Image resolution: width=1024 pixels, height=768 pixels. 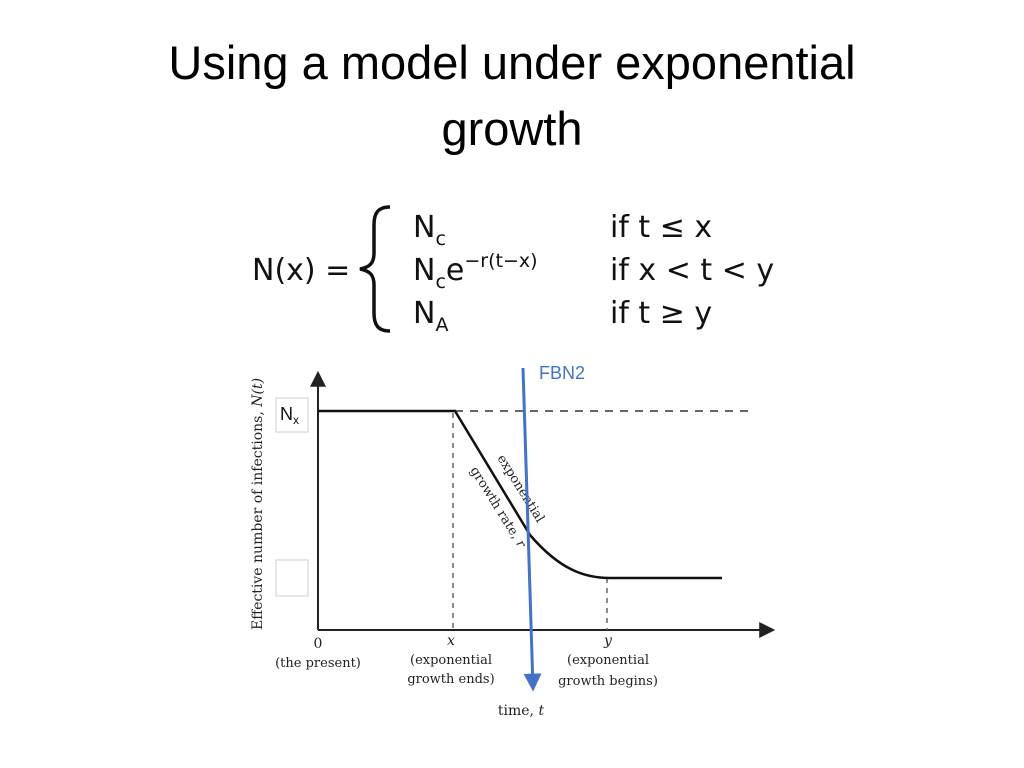 What do you see at coordinates (531, 529) in the screenshot?
I see `fbn2-marker-arrow` at bounding box center [531, 529].